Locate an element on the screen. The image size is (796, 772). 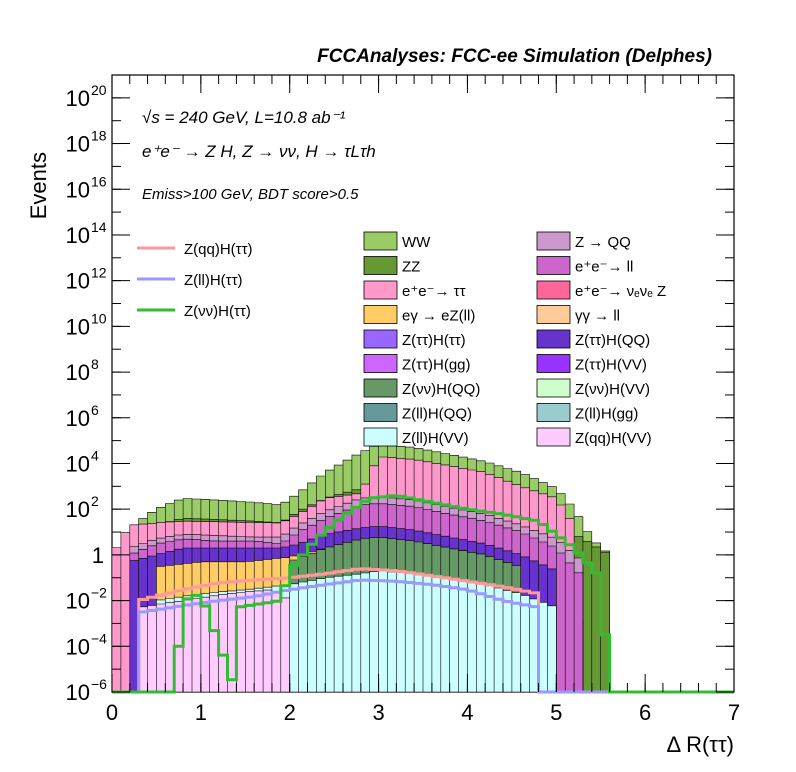
y-tick-exponent: −6 is located at coordinates (99, 684).